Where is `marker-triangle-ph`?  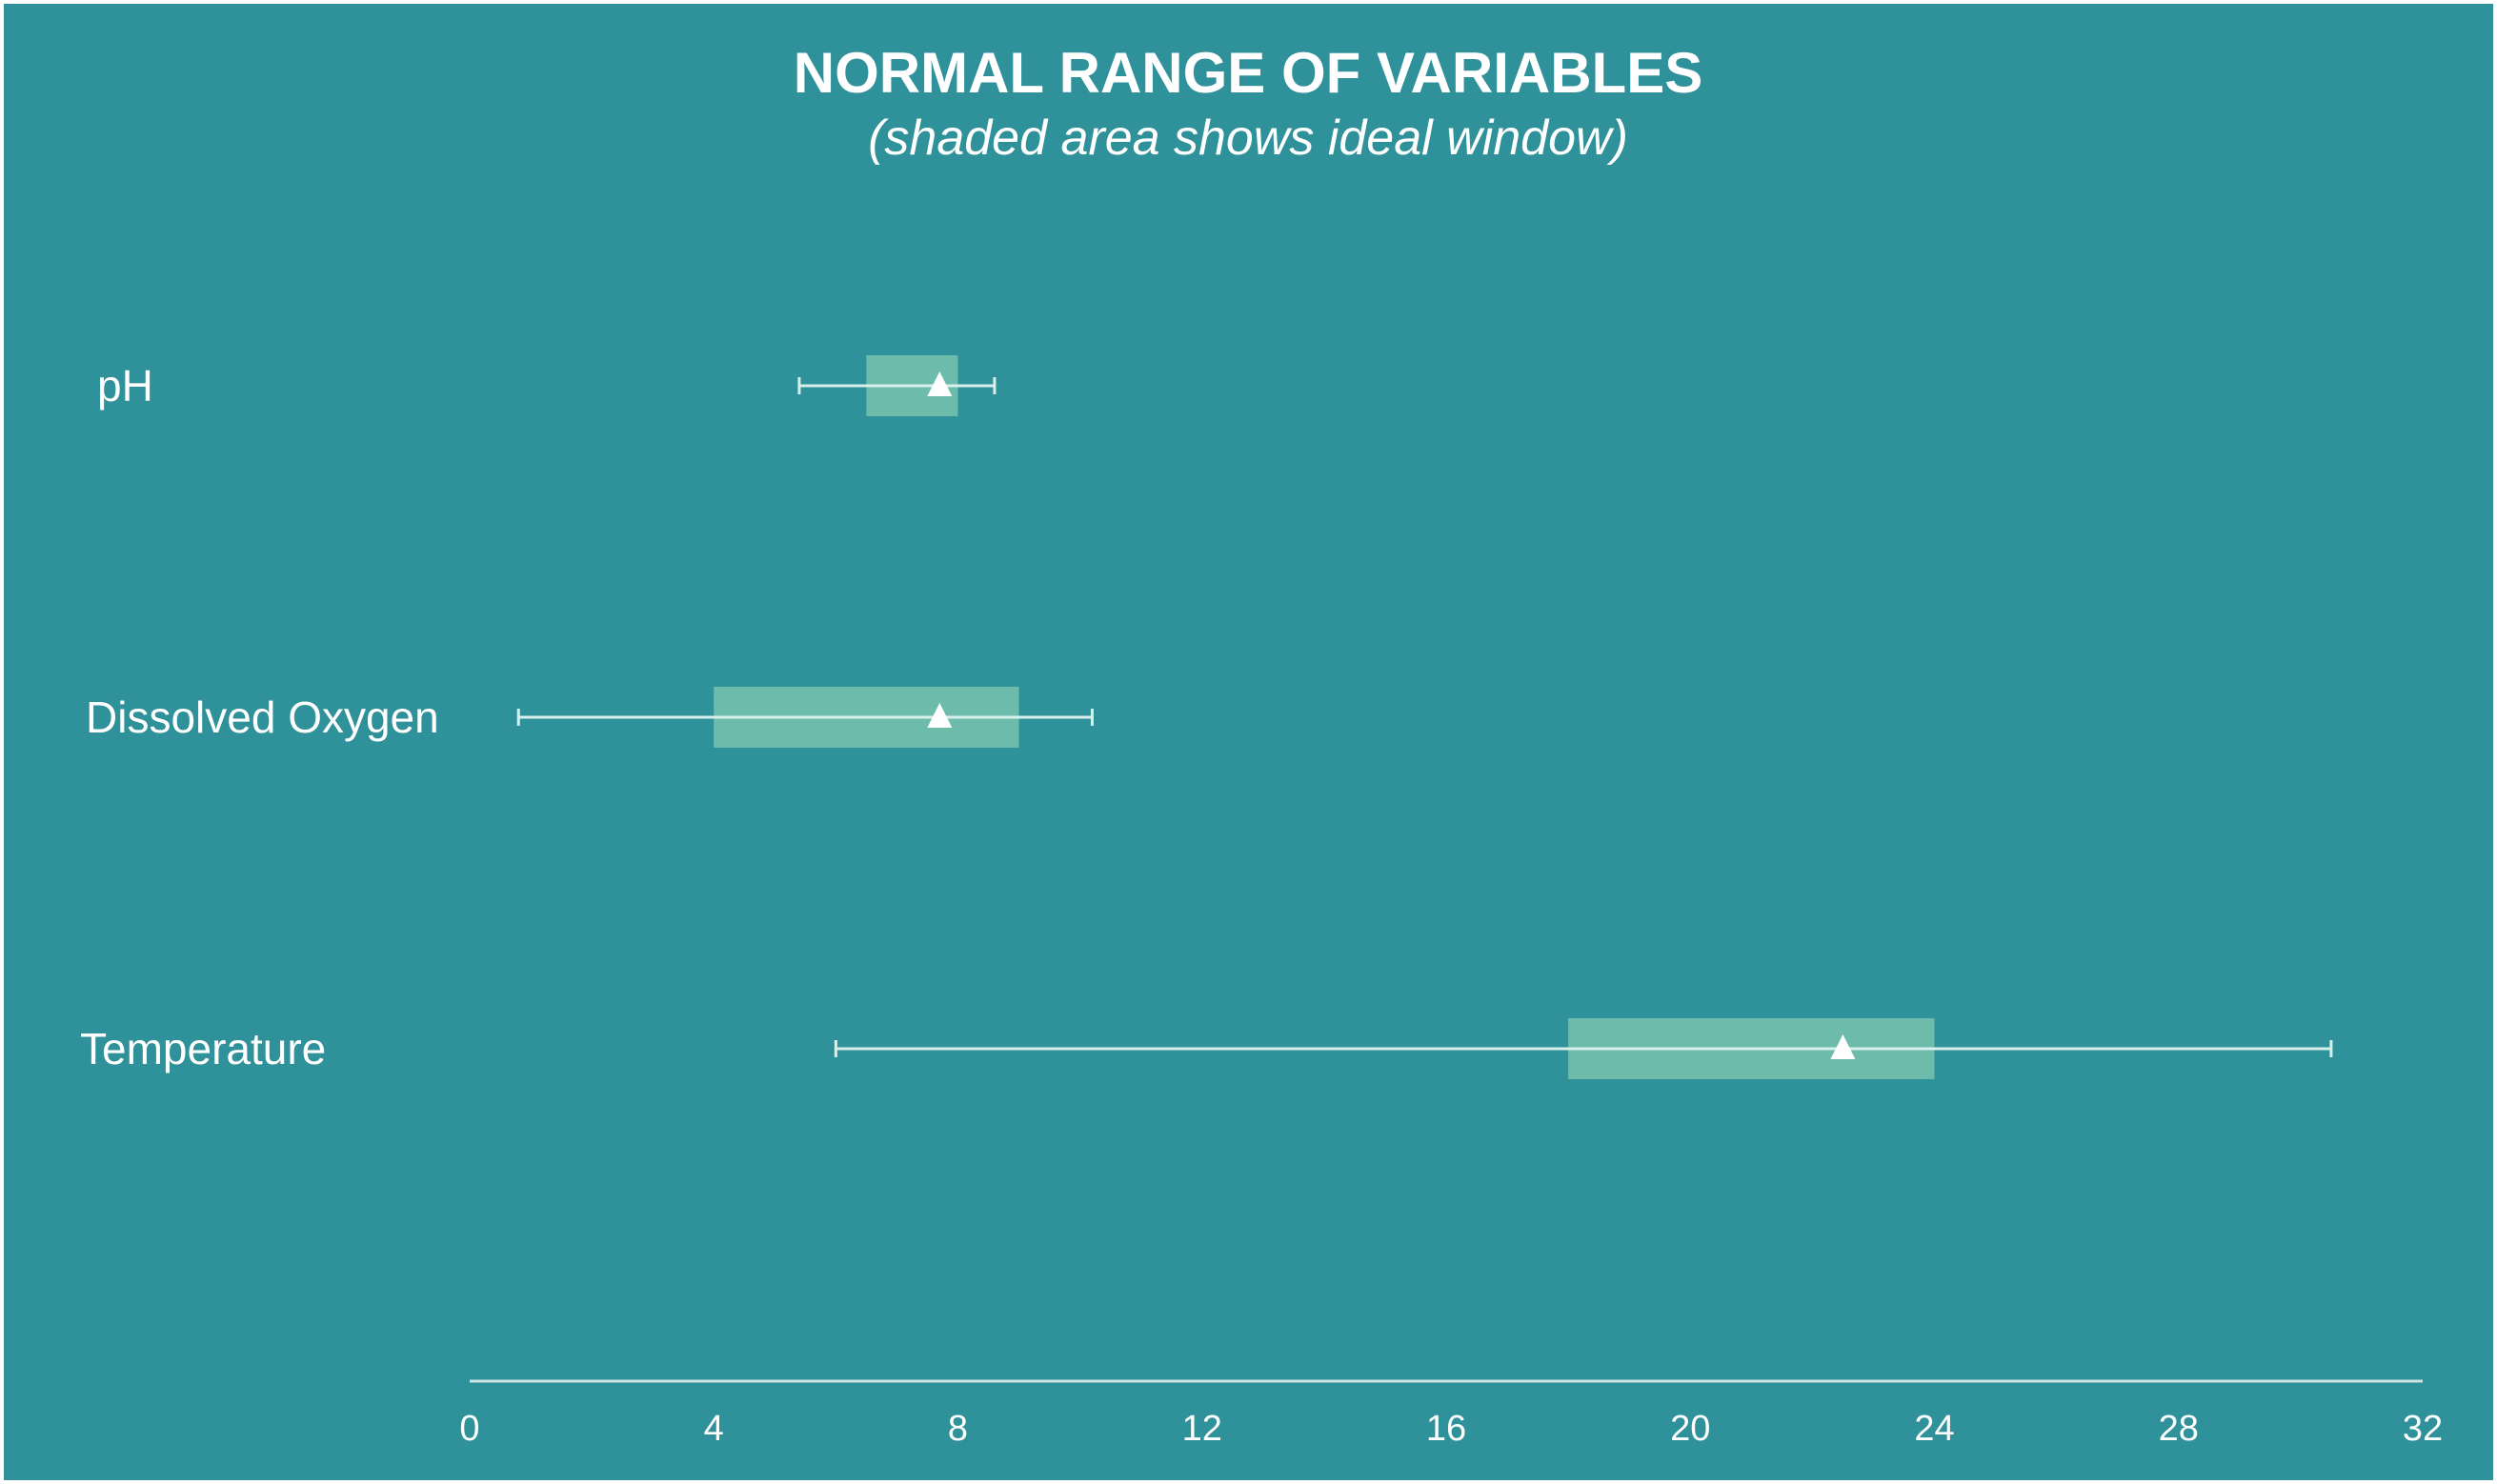 marker-triangle-ph is located at coordinates (940, 384).